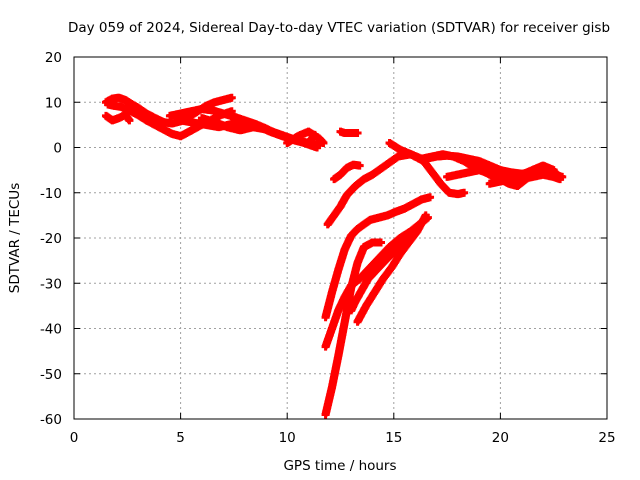 This screenshot has height=480, width=640. Describe the element at coordinates (15, 238) in the screenshot. I see `y-axis-label: SDTVAR / TECUs` at that location.